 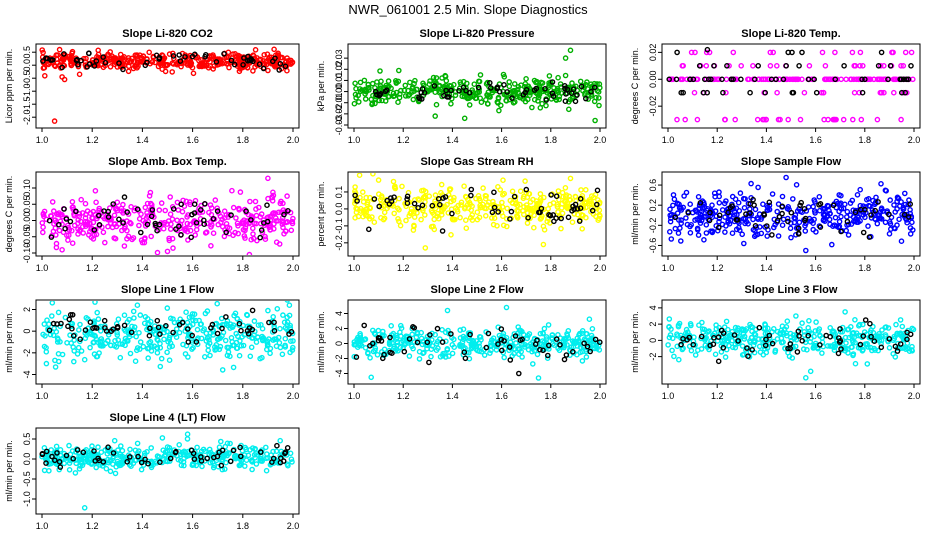 I want to click on y-tick-label: -0.03, so click(x=339, y=125).